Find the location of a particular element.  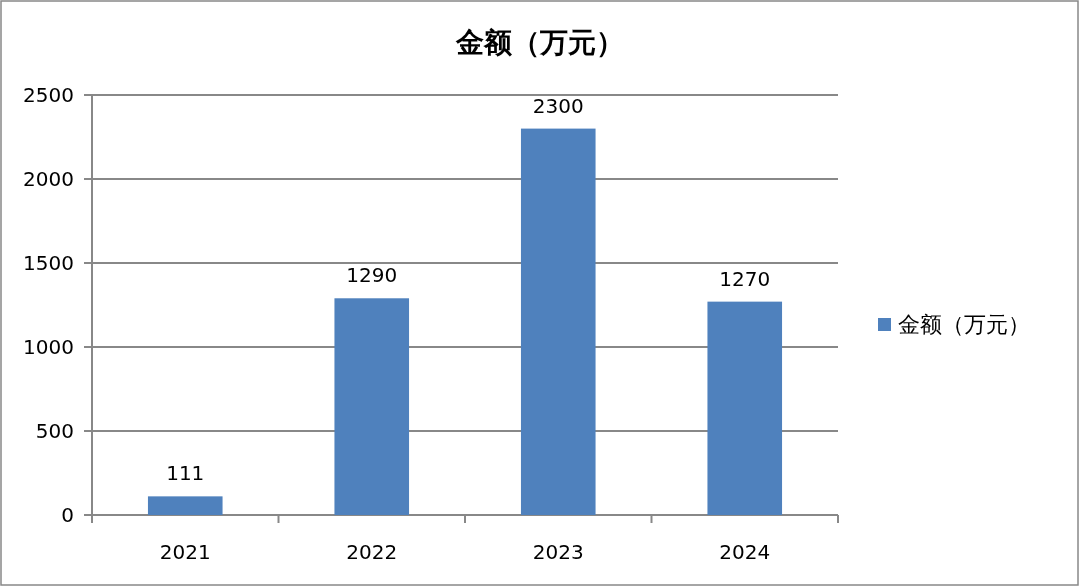

y-tick-label: 2000 is located at coordinates (48, 179).